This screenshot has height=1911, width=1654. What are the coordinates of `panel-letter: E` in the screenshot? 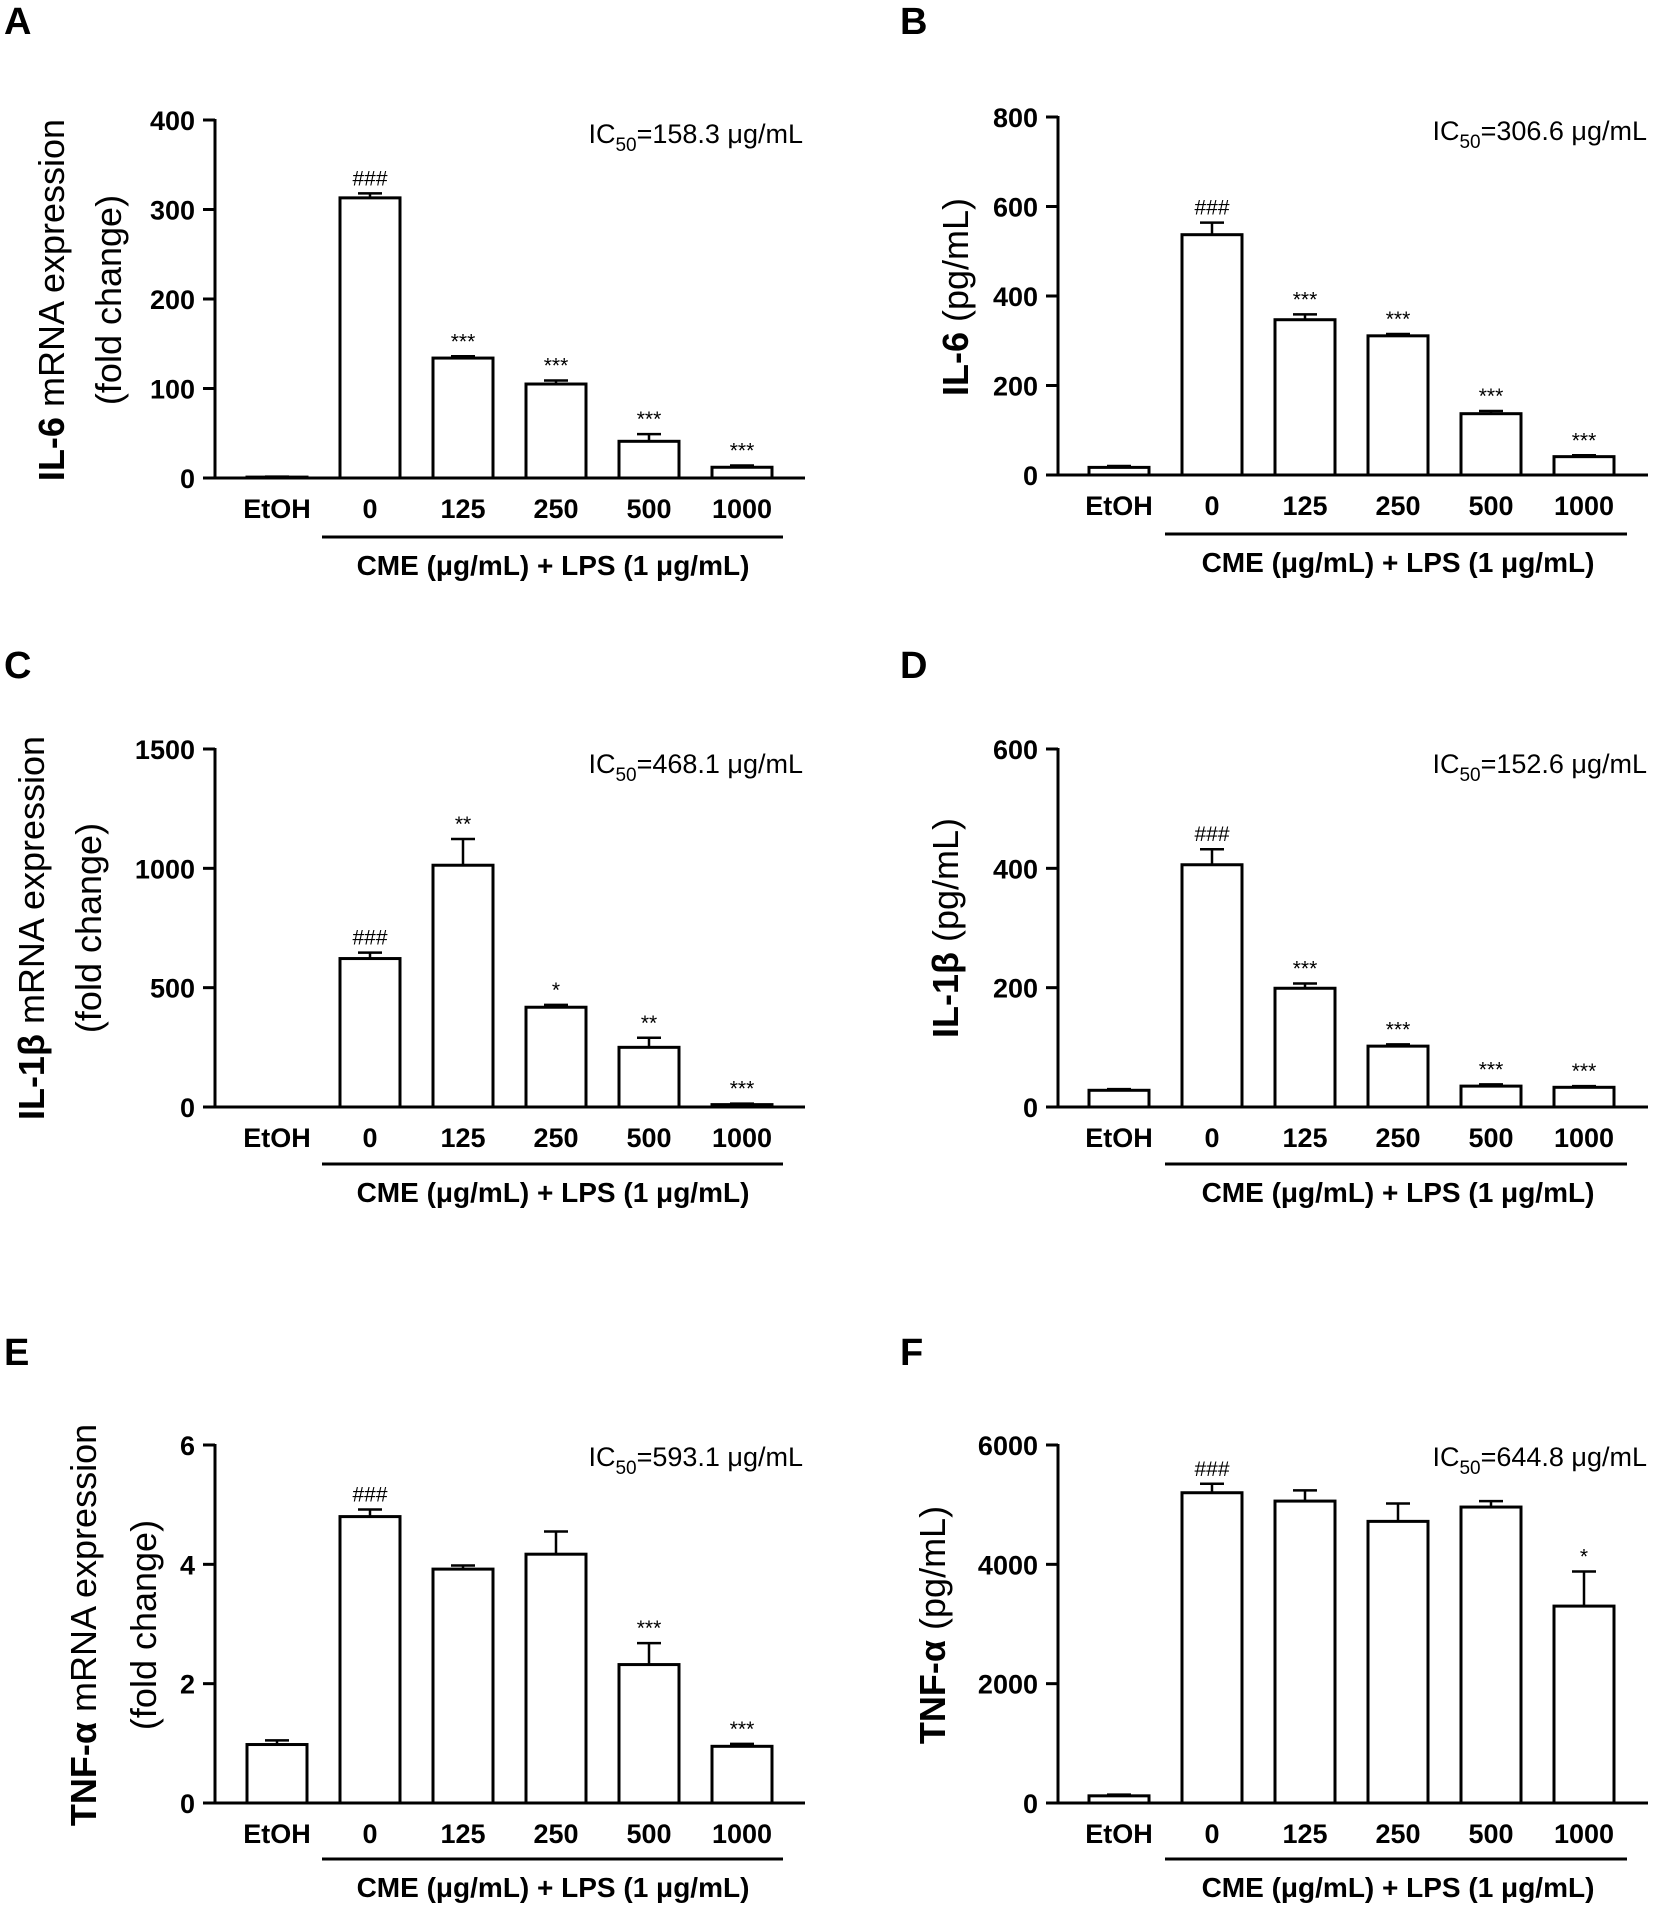 It's located at (16, 1353).